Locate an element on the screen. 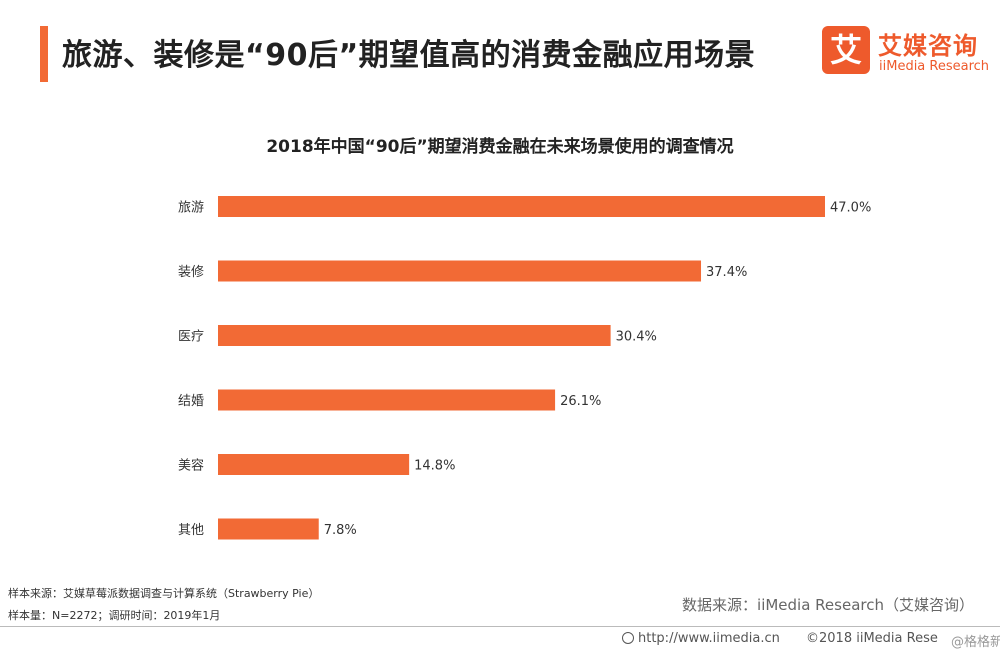  footer-copyright: ©2018 iiMedia Rese is located at coordinates (872, 638).